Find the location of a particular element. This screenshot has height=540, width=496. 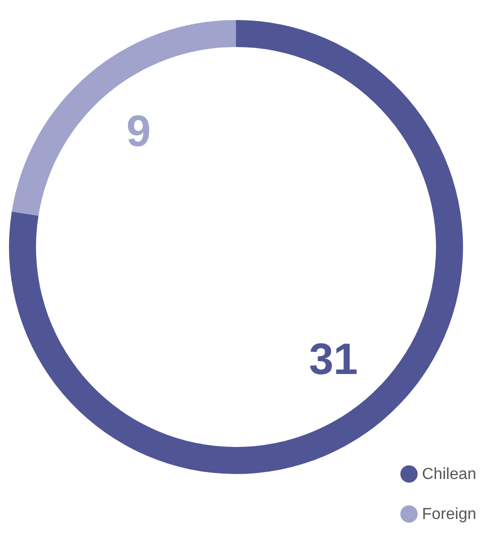

legend-label: Chilean is located at coordinates (449, 474).